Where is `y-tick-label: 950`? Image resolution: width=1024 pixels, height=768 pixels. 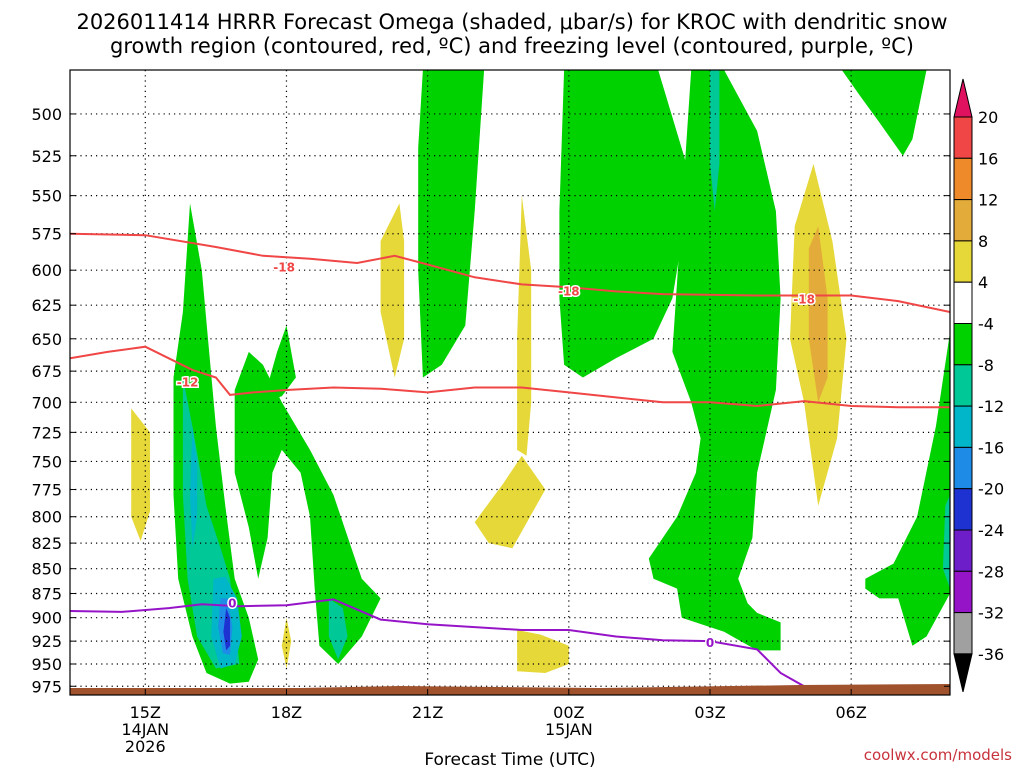 y-tick-label: 950 is located at coordinates (46, 664).